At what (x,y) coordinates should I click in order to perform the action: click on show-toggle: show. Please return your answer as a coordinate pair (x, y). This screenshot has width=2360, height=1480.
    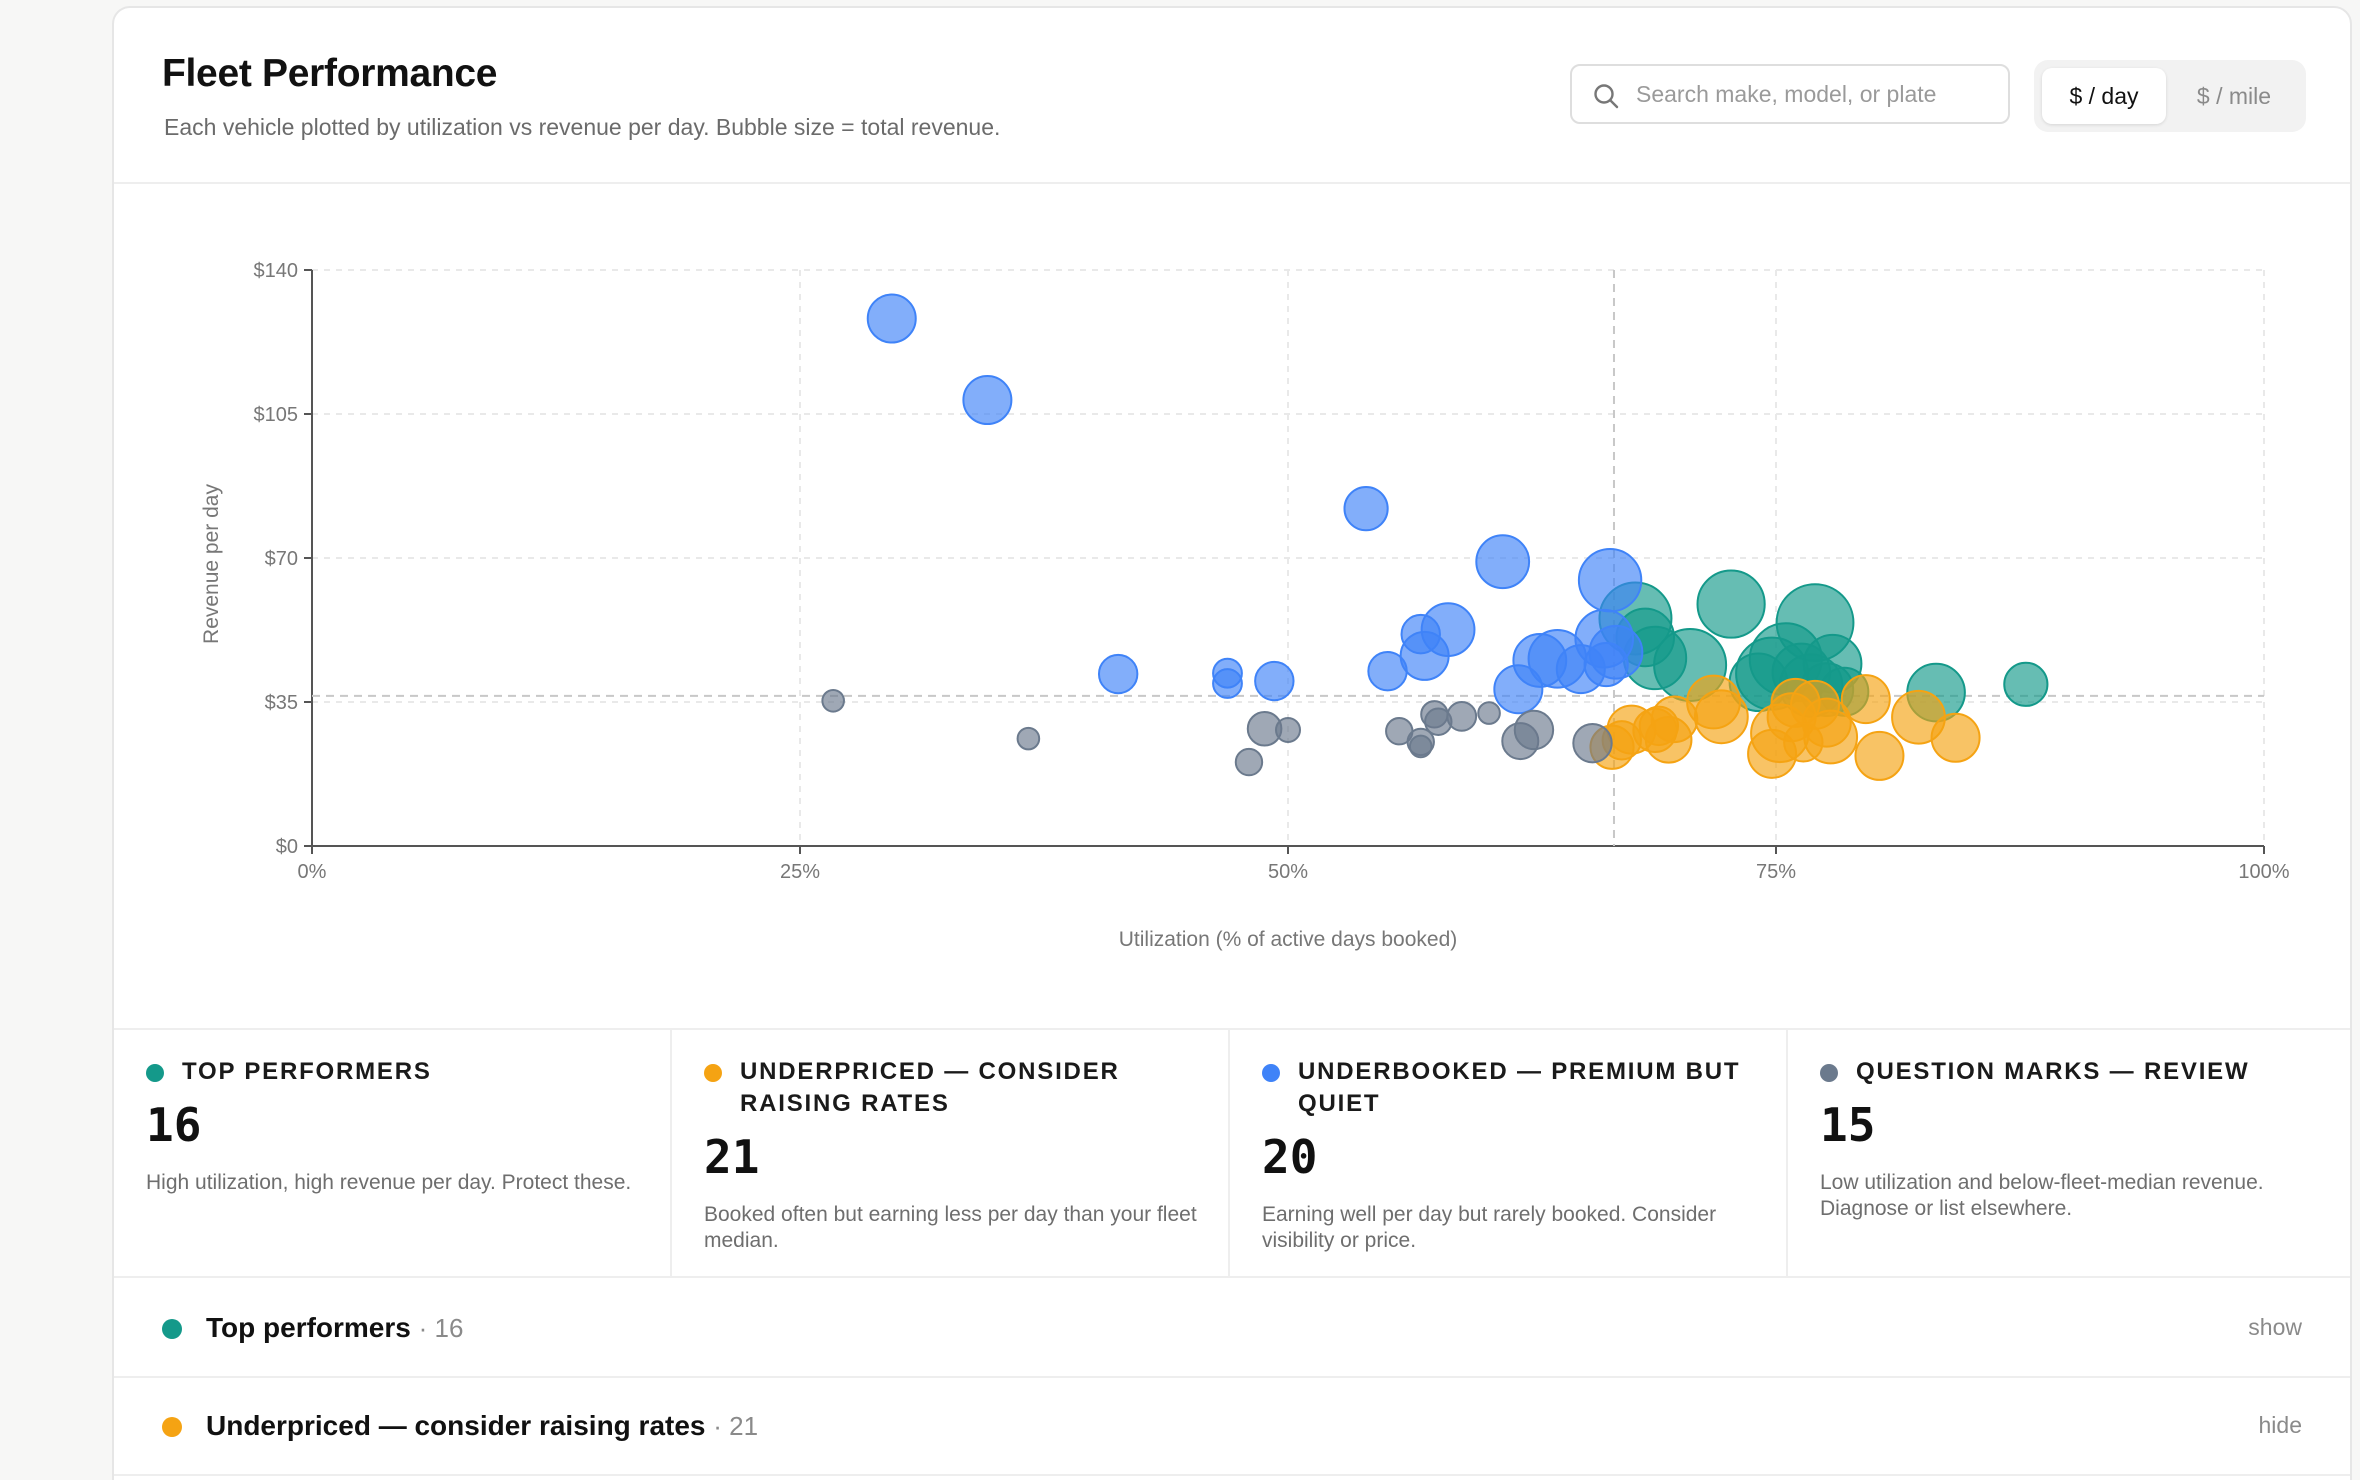
    Looking at the image, I should click on (2275, 1327).